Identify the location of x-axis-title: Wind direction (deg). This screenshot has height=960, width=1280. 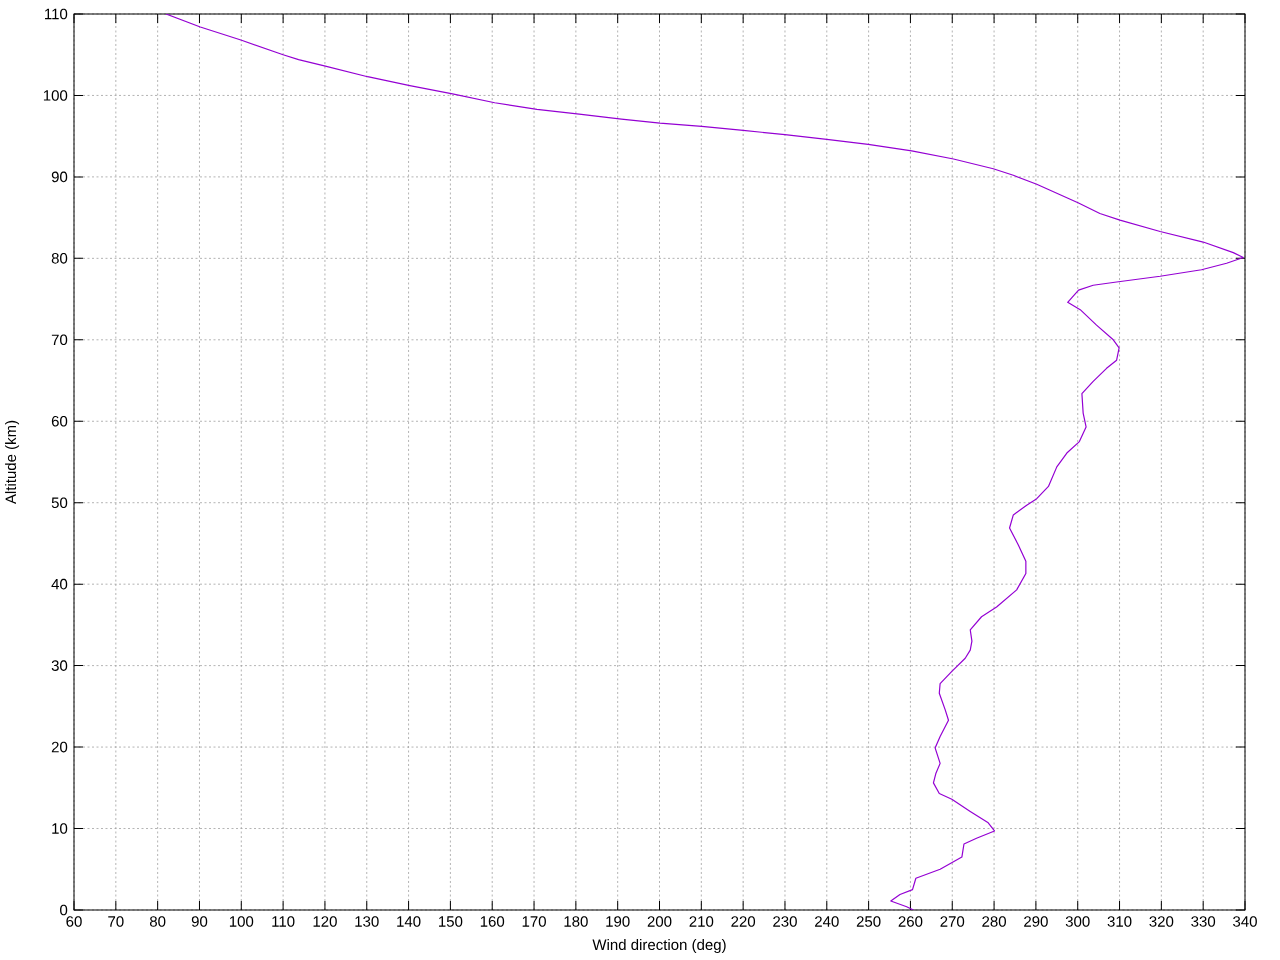
(659, 946).